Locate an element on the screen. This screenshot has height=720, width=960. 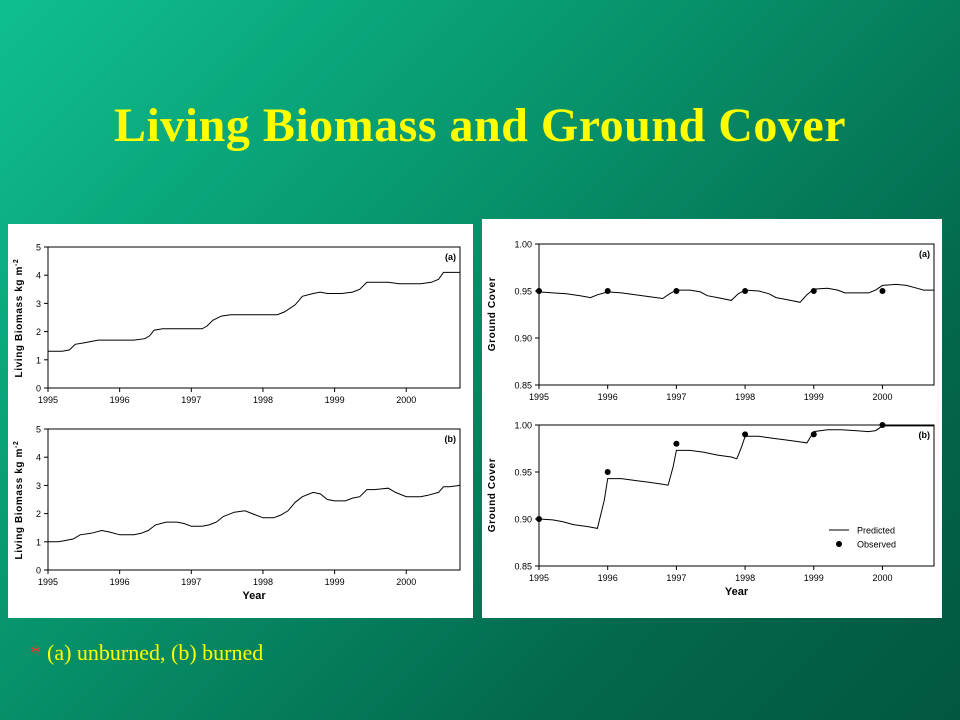
cover-b-y-axis-label: Ground Cover is located at coordinates (492, 495).